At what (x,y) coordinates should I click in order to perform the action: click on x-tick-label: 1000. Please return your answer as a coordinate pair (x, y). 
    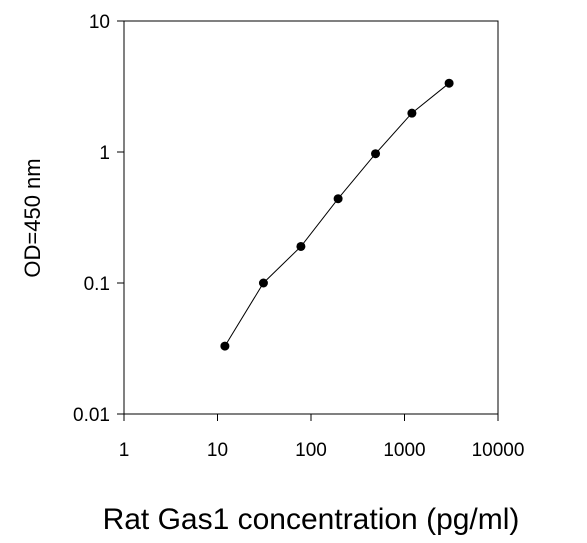
    Looking at the image, I should click on (404, 450).